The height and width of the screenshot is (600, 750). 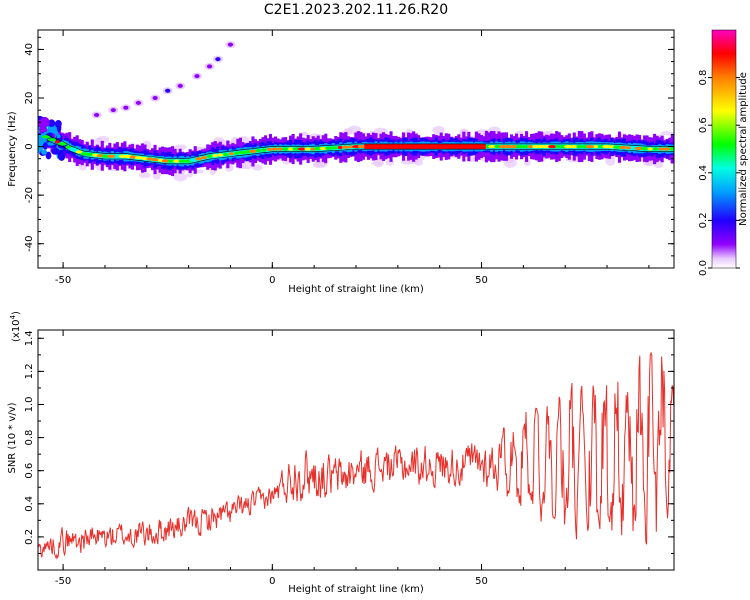 I want to click on snr-multiplier-base: (x10, so click(x=16, y=330).